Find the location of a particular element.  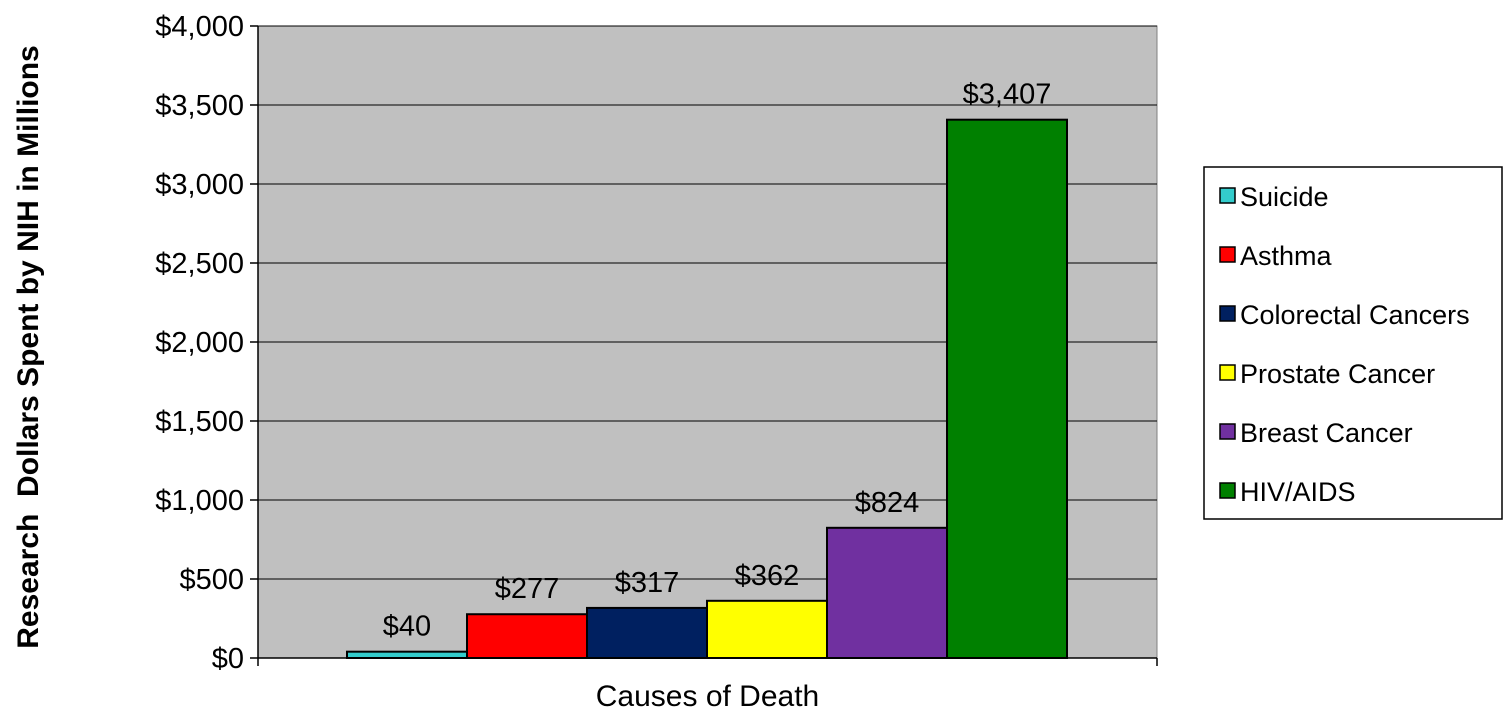

legend-label: Asthma is located at coordinates (1286, 256).